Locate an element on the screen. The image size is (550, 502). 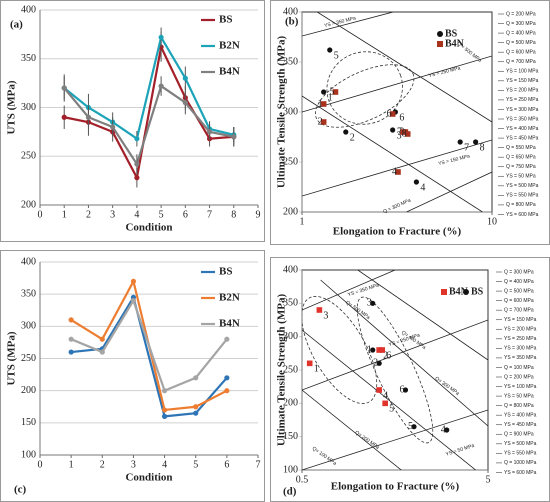
iso-legend-label: YS = 200 MPa is located at coordinates (520, 330).